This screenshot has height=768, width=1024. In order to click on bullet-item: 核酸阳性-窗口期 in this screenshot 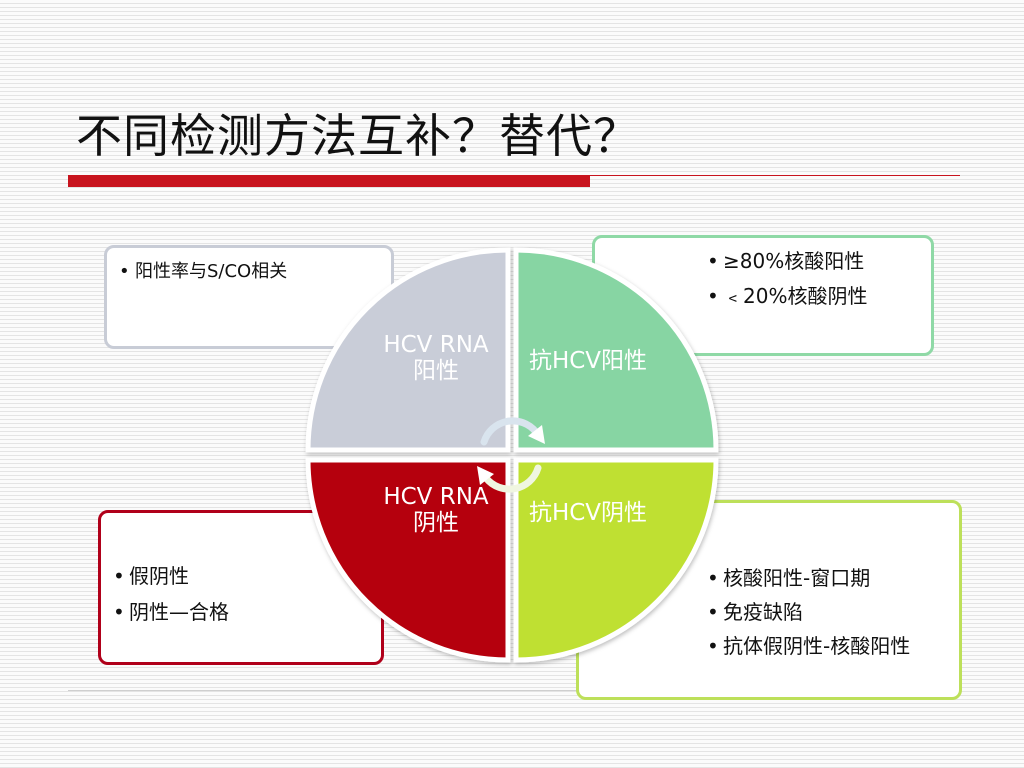, I will do `click(827, 578)`.